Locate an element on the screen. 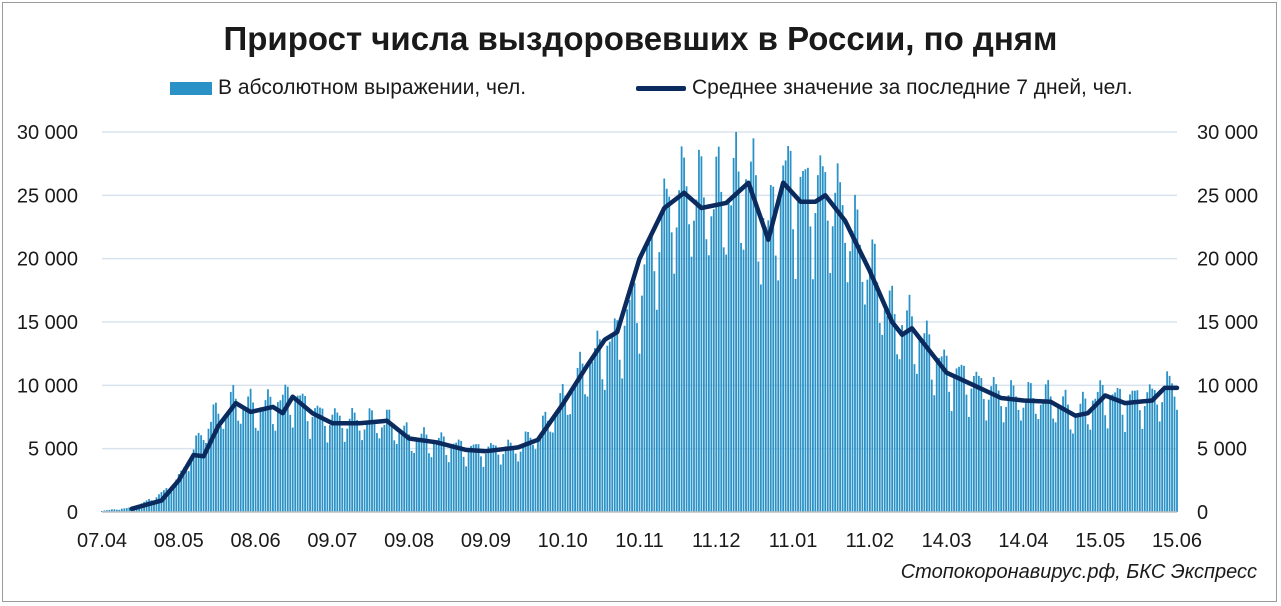 The height and width of the screenshot is (606, 1281). x-tick-label: 15.06 is located at coordinates (1177, 541).